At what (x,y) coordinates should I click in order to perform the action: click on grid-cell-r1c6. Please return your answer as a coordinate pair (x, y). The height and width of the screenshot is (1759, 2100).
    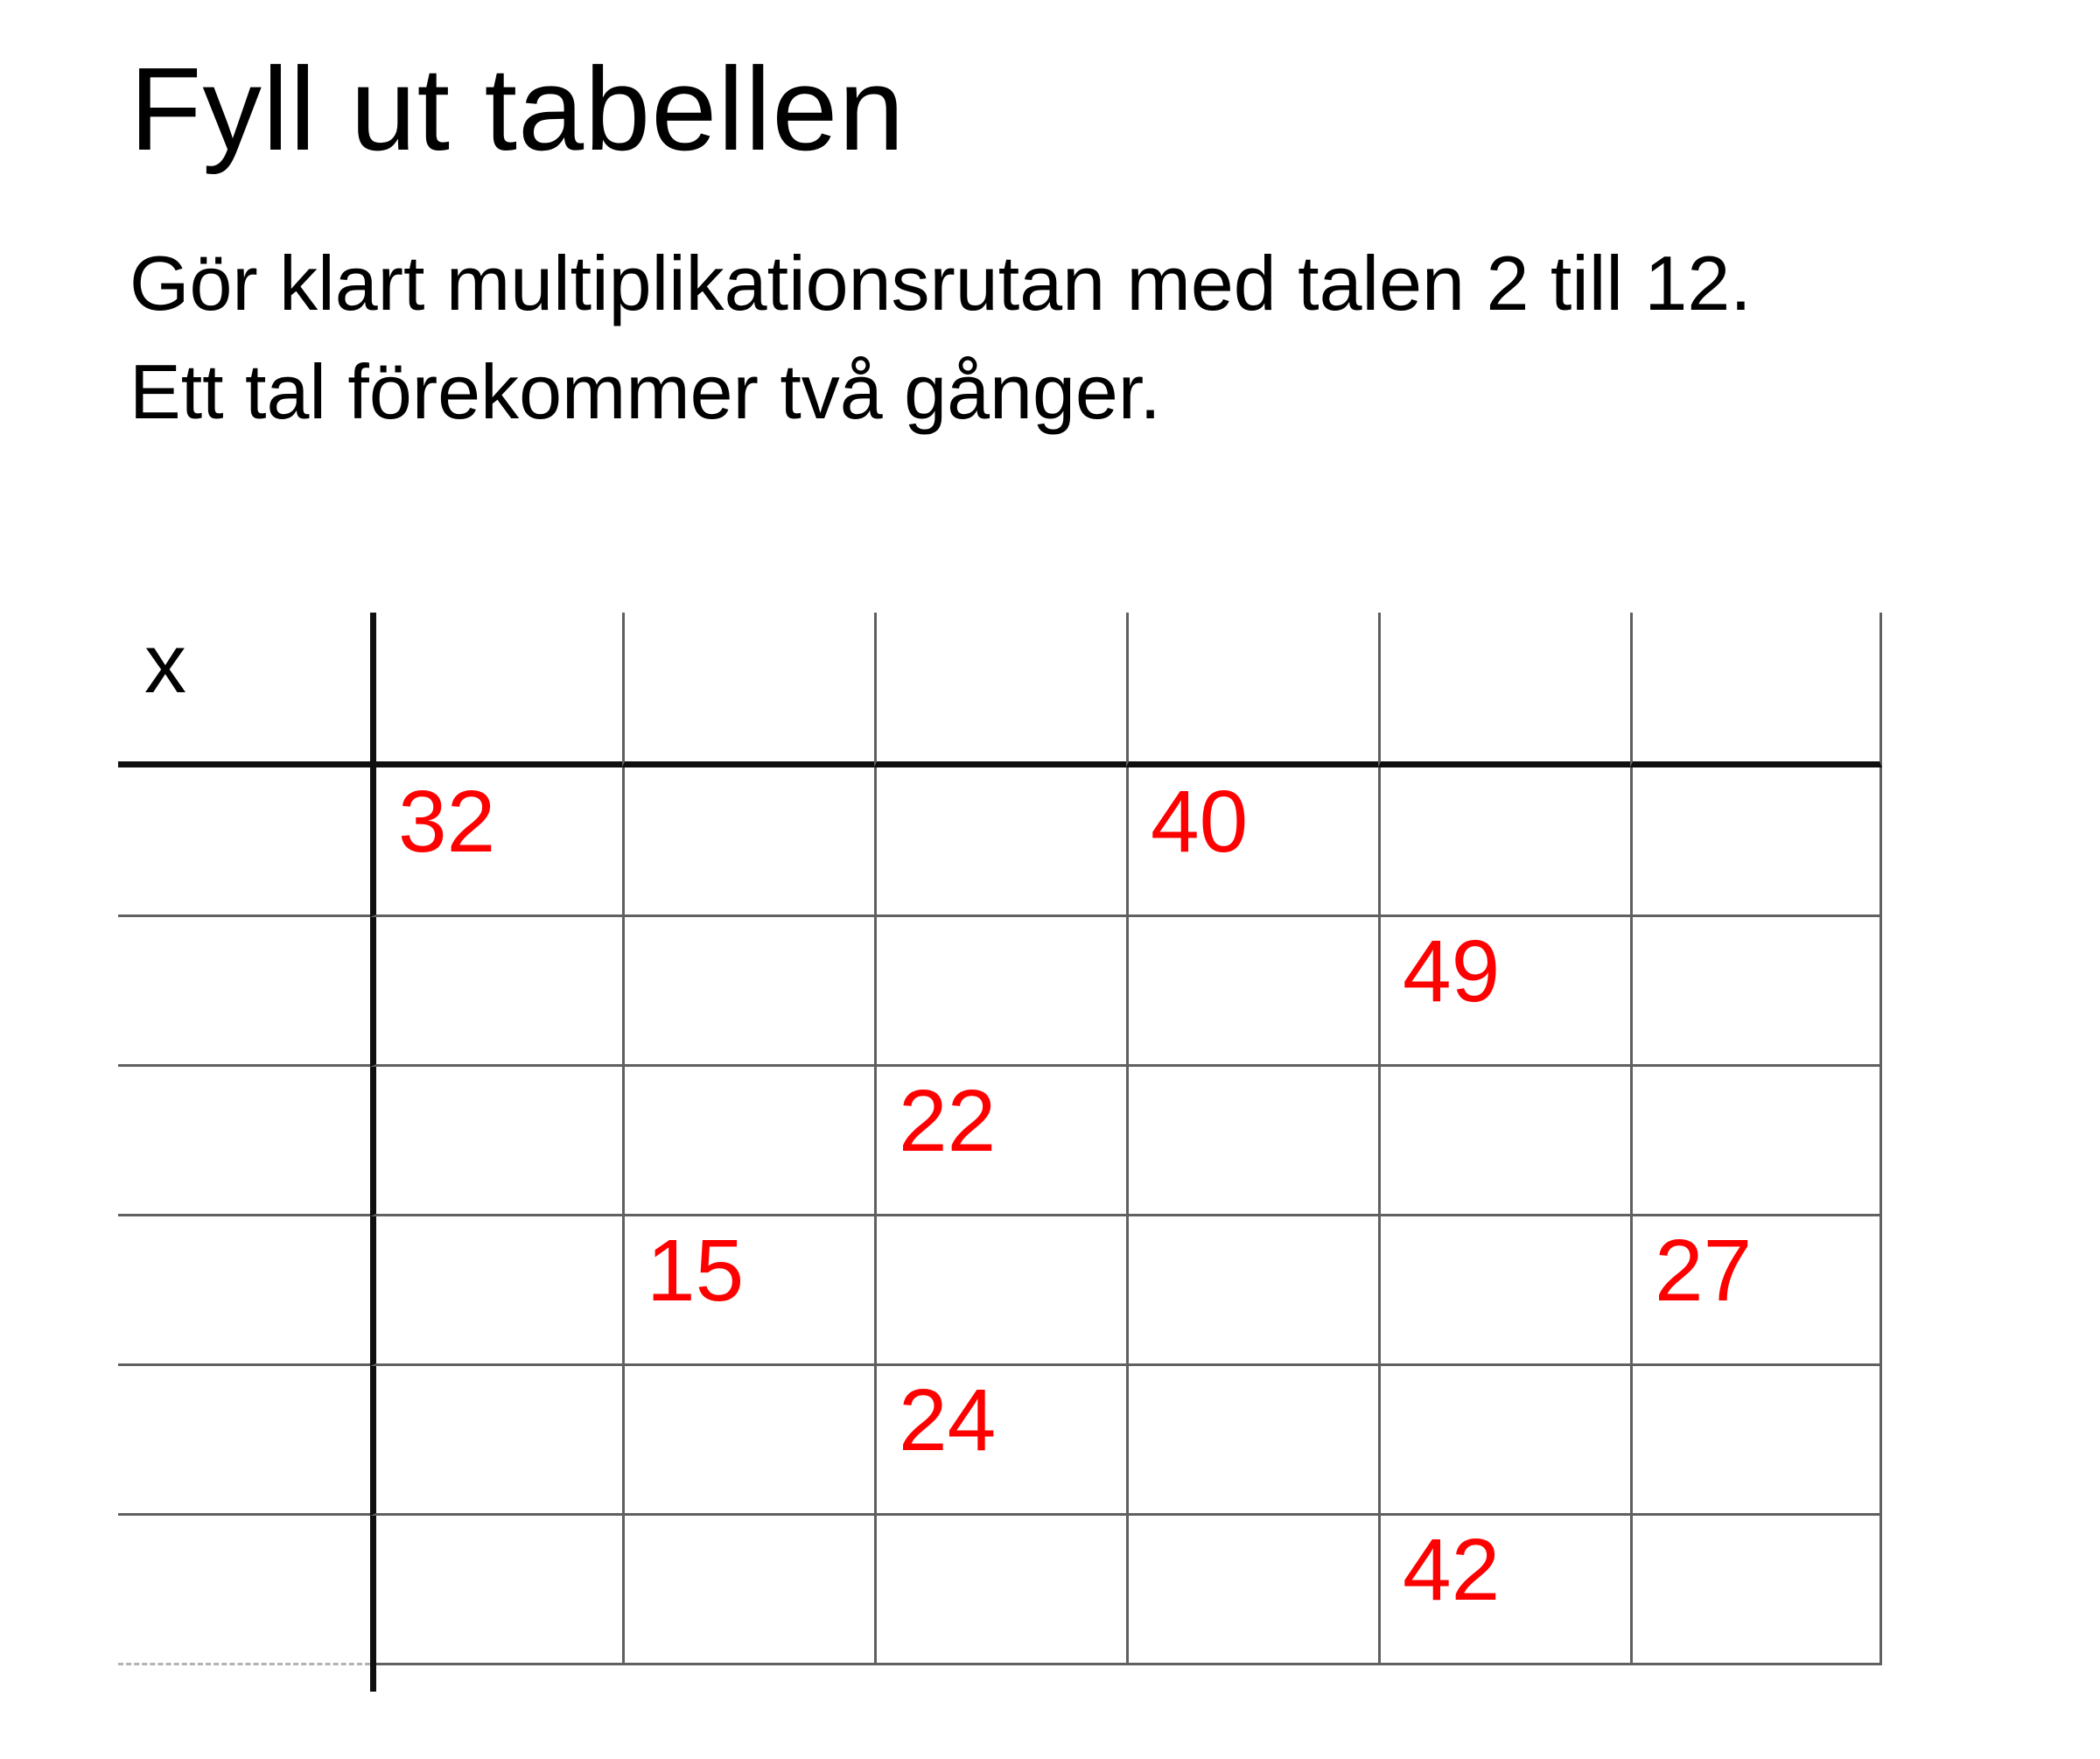
    Looking at the image, I should click on (1756, 842).